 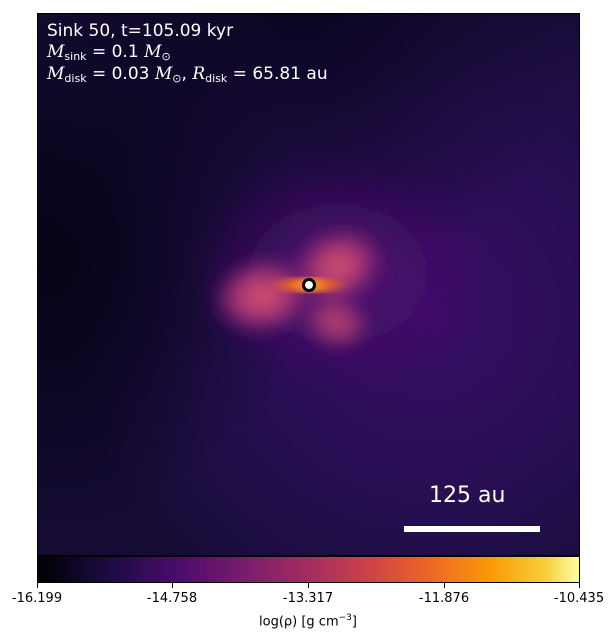 I want to click on colorbar-label: log(ρ) [g cm−3], so click(x=308, y=621).